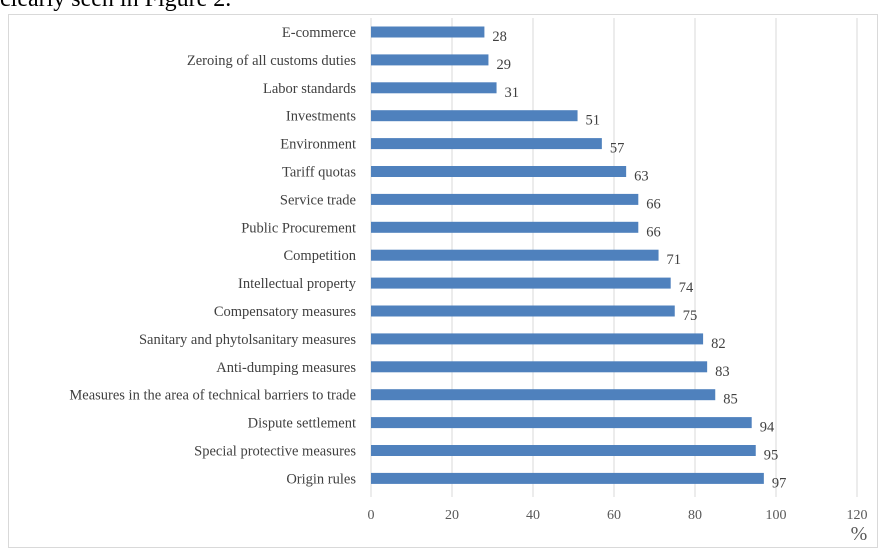 This screenshot has height=549, width=879. Describe the element at coordinates (247, 340) in the screenshot. I see `category-label: Sanitary and phytolsanitary measures` at that location.